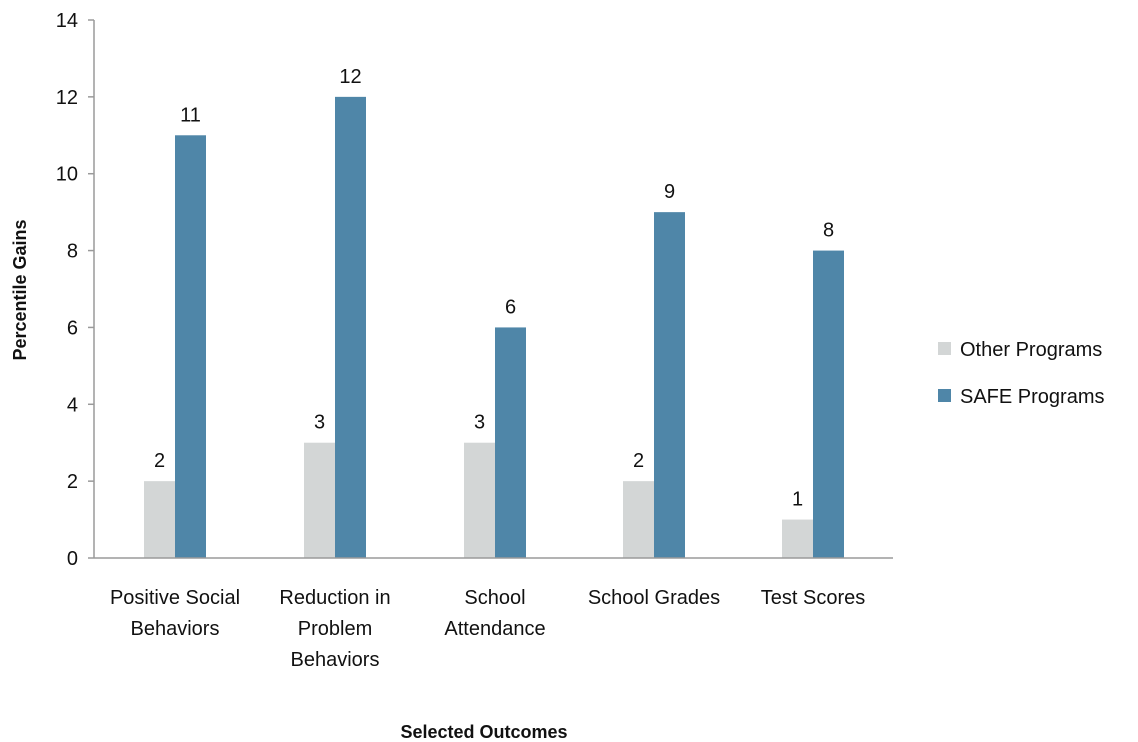 Image resolution: width=1138 pixels, height=742 pixels. Describe the element at coordinates (190, 115) in the screenshot. I see `data-label: 11` at that location.